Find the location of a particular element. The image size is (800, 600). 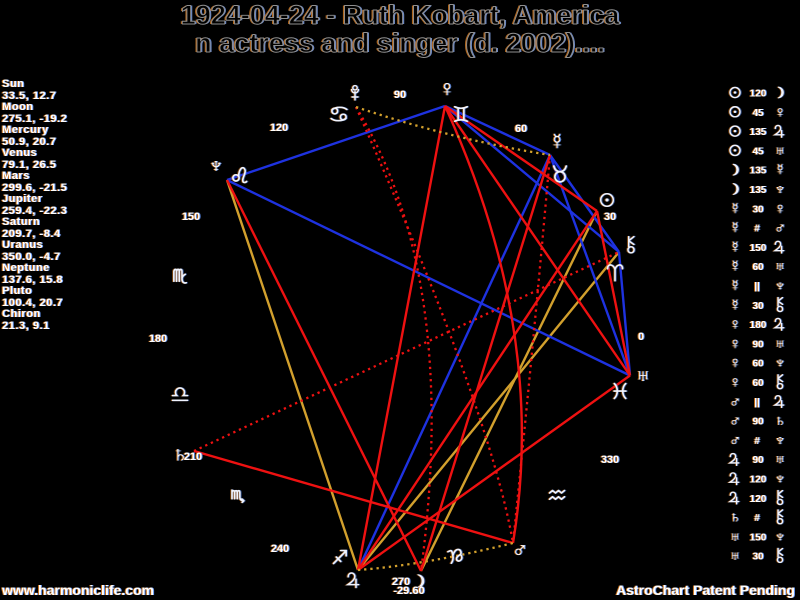

svg-text: 270 is located at coordinates (401, 582).